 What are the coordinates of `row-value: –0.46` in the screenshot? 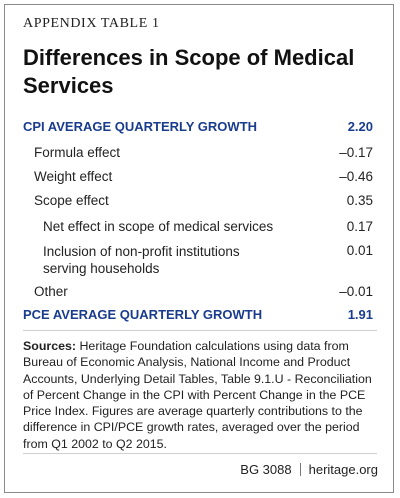 It's located at (356, 176).